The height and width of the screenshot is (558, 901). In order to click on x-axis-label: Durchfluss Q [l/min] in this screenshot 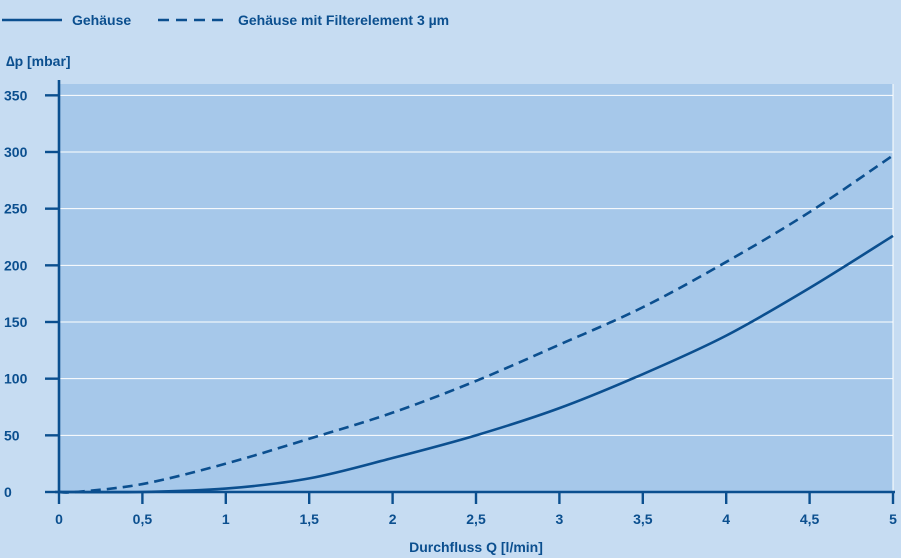, I will do `click(476, 547)`.